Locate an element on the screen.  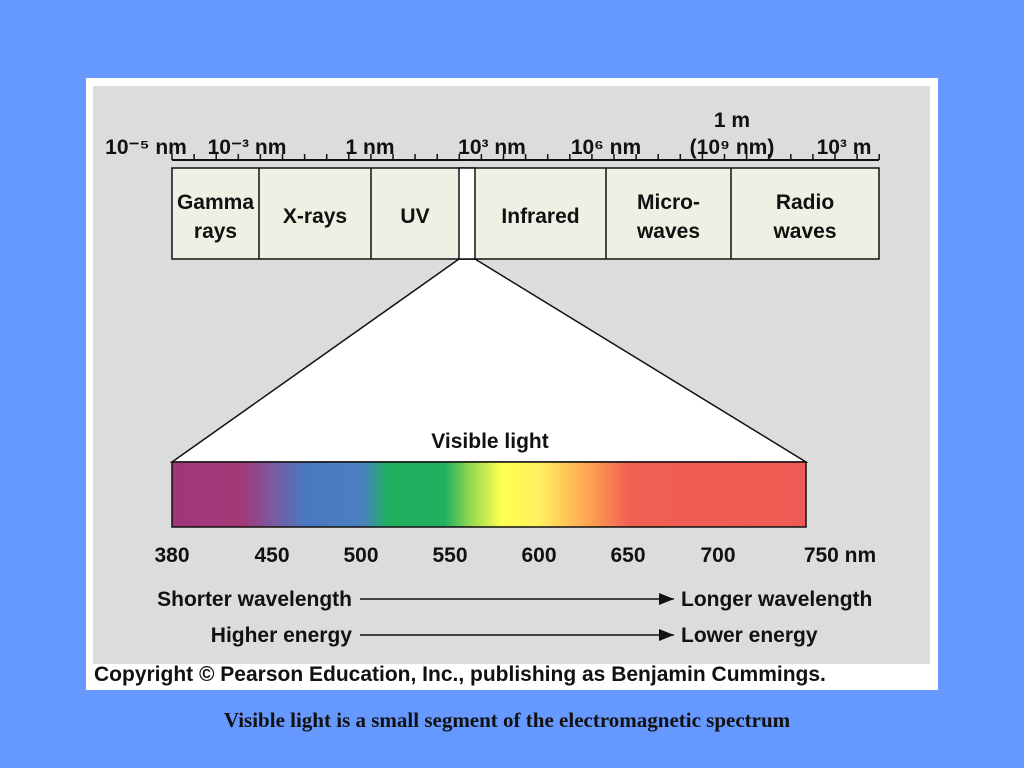
arrow-right-label: Longer wavelength is located at coordinates (776, 599).